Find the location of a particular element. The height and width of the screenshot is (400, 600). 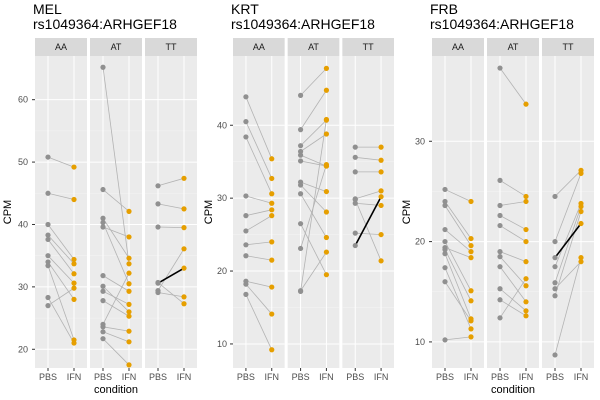

facet-panel-aa: AA PBS IFN is located at coordinates (61, 210).